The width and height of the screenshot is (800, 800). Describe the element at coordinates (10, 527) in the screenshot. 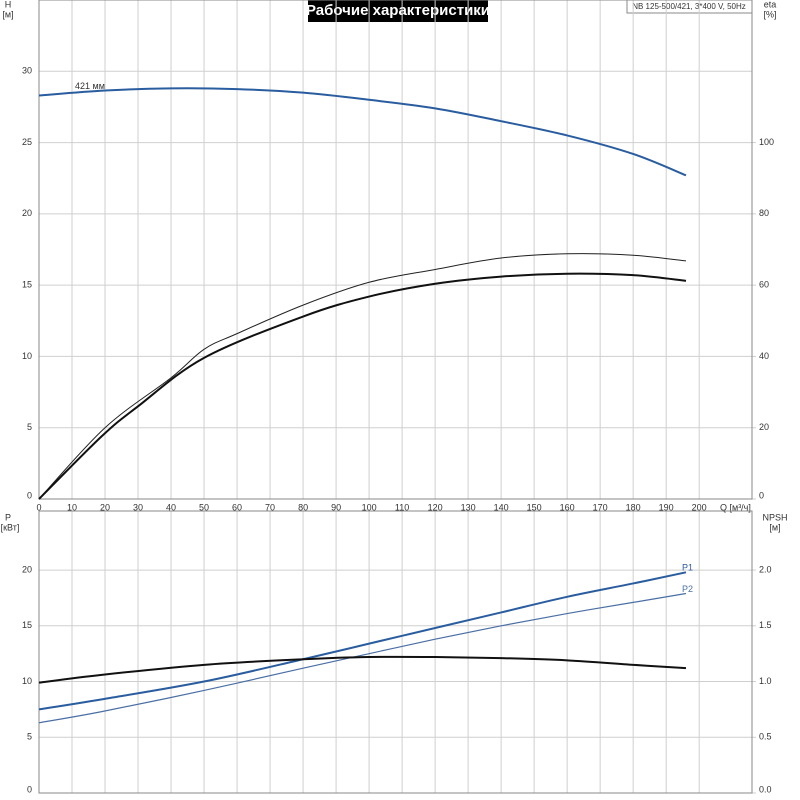

I see `y-axis-unit: [кВт]` at that location.